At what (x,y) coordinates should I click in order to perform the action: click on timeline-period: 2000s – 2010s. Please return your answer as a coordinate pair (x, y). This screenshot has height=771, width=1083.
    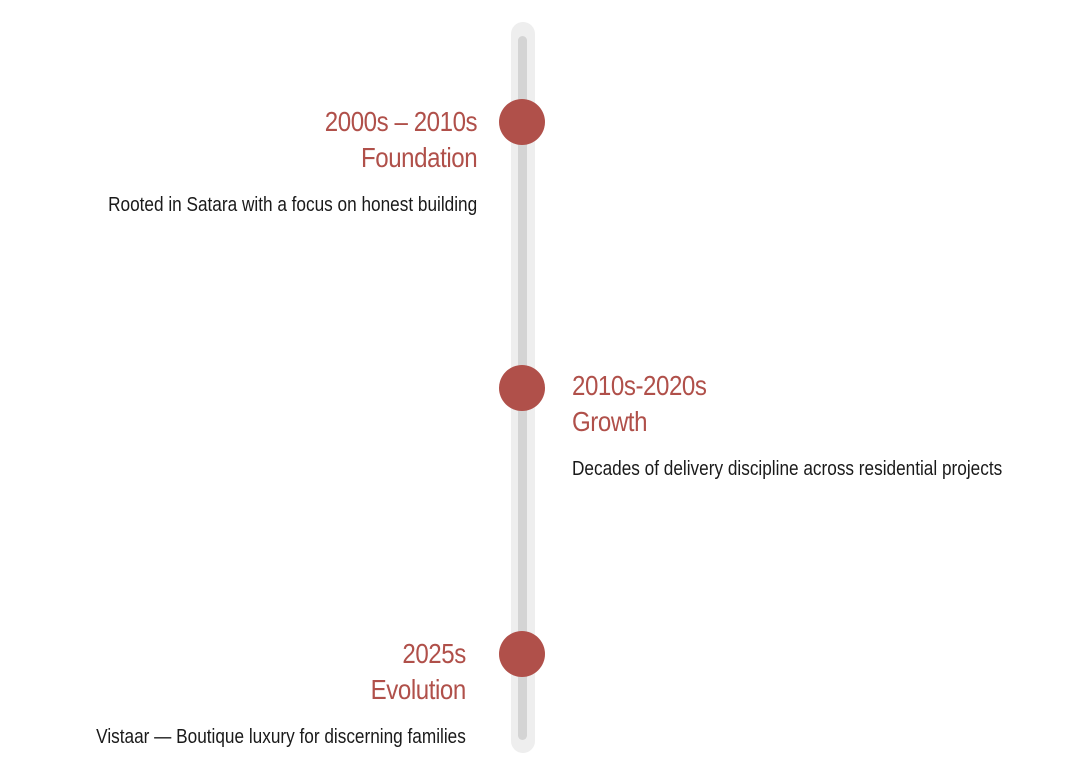
    Looking at the image, I should click on (401, 121).